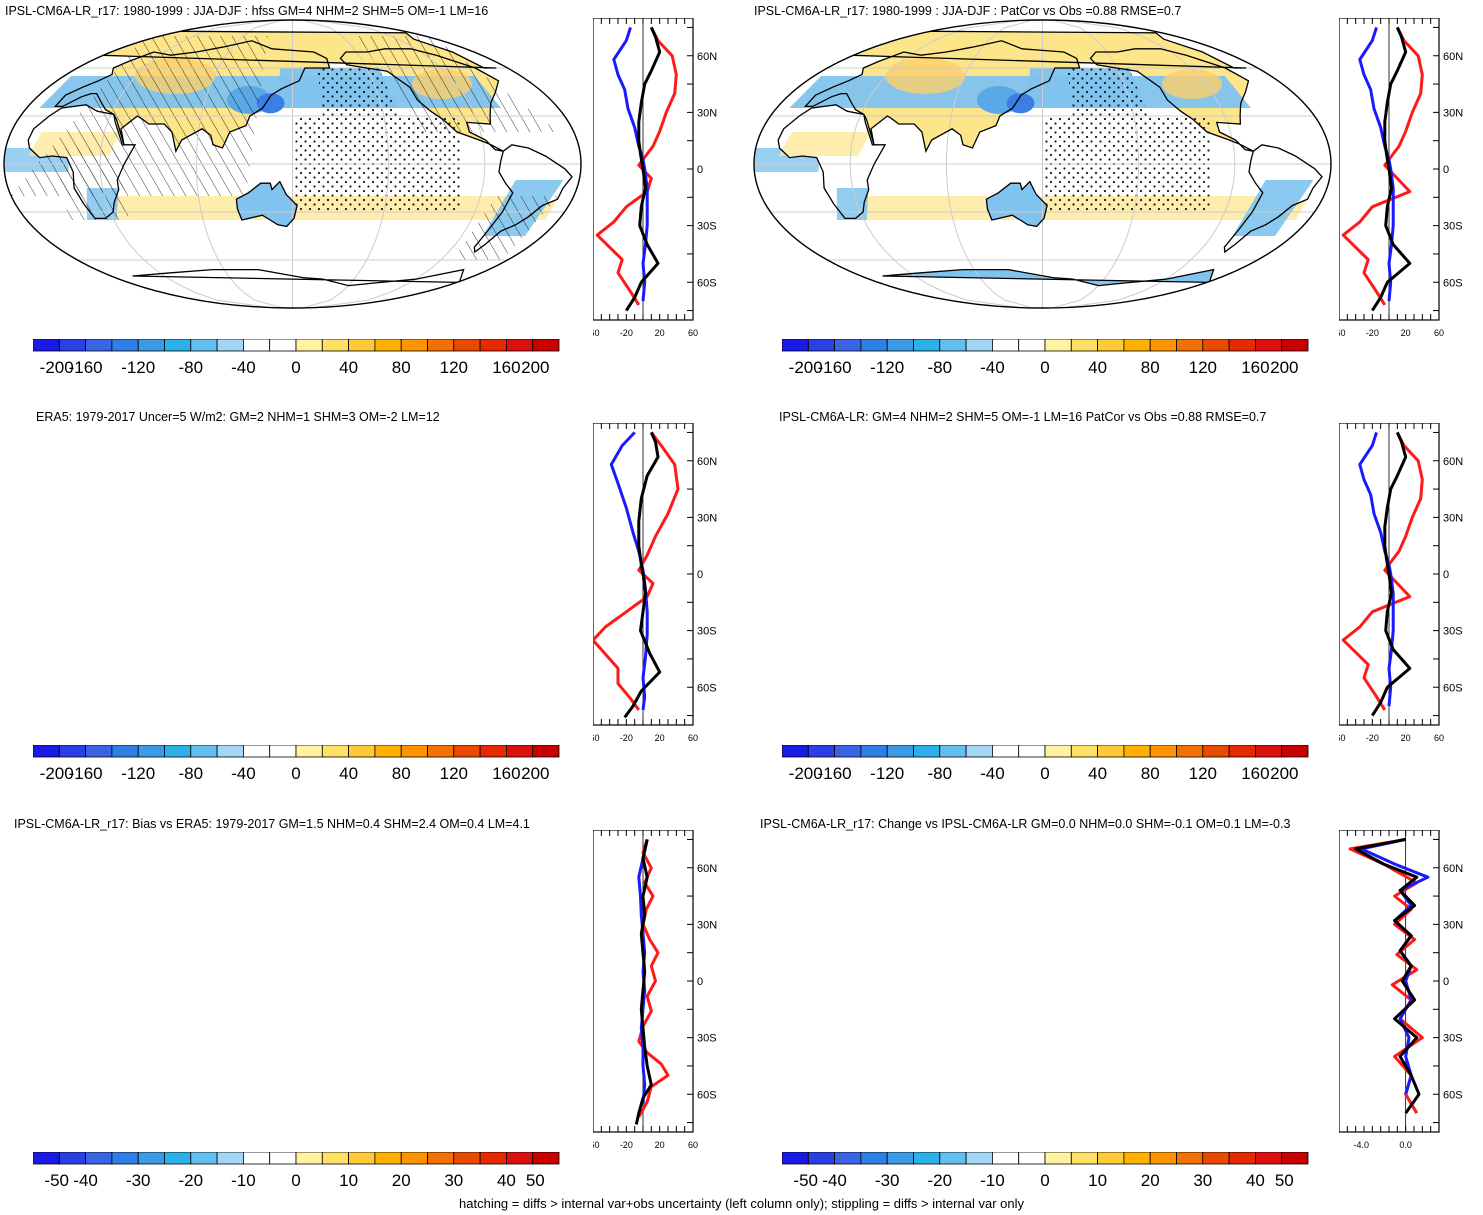 This screenshot has height=1215, width=1483. What do you see at coordinates (1361, 1145) in the screenshot?
I see `profile-xtick: -4.0` at bounding box center [1361, 1145].